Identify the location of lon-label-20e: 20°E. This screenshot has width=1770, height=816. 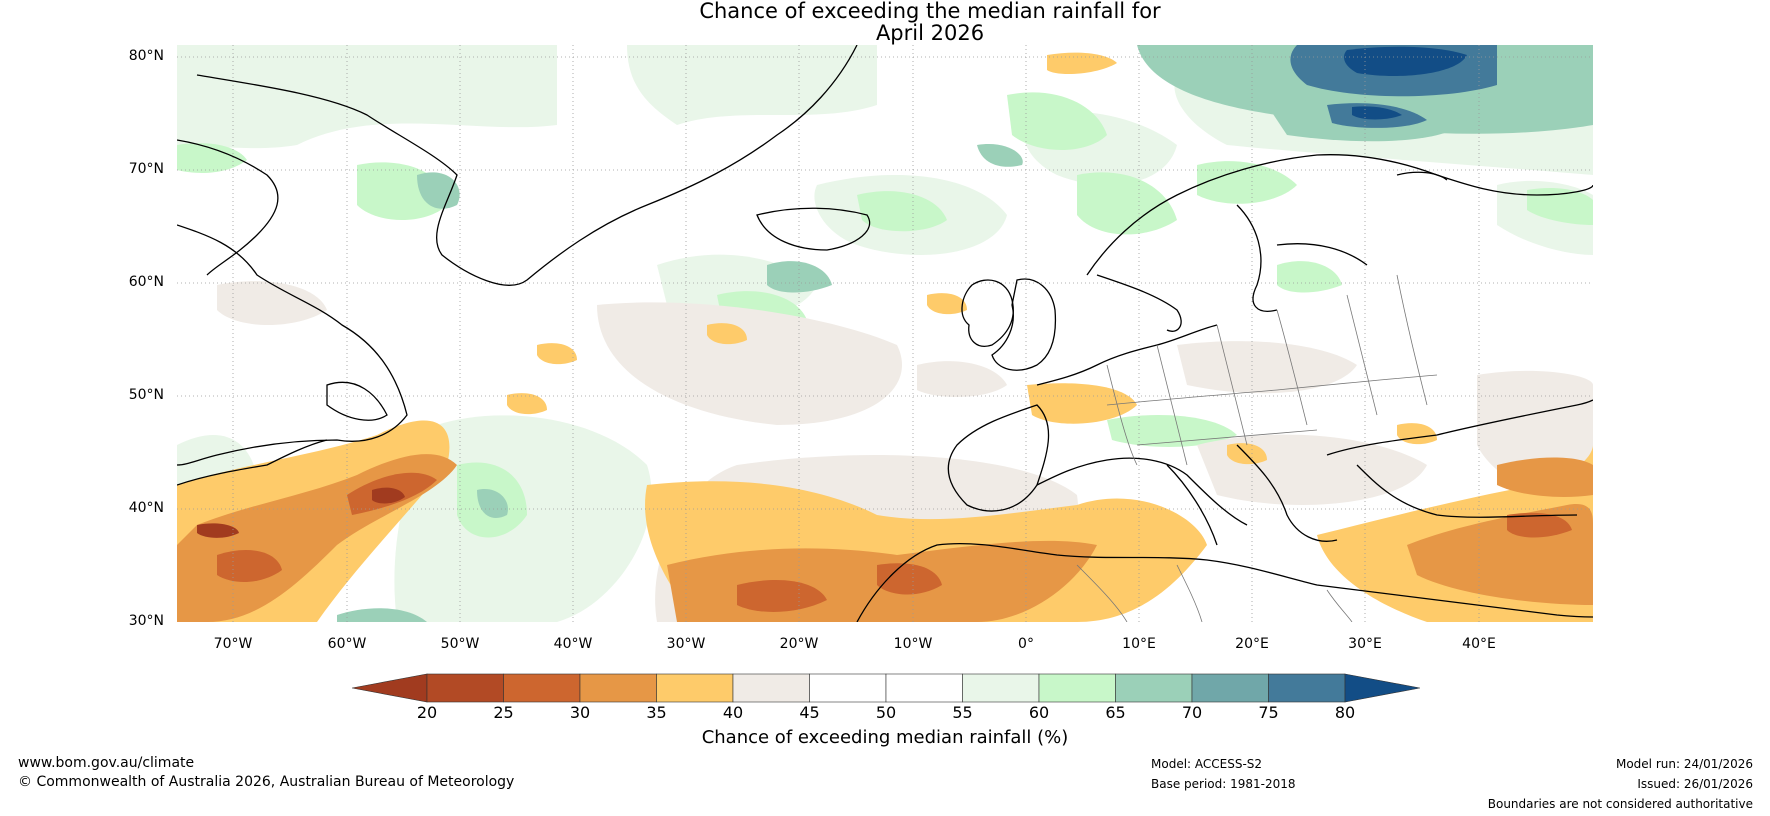
(1252, 644).